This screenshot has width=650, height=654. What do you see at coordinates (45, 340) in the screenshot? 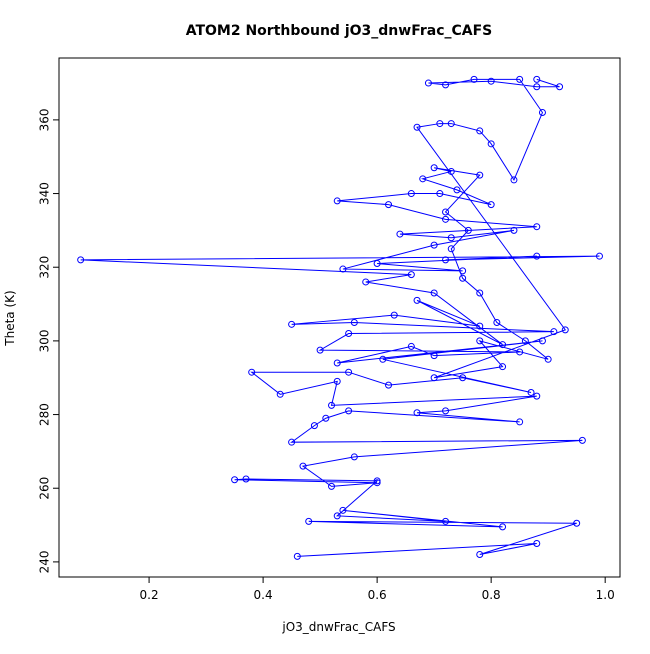
I see `y-tick-label: 300` at bounding box center [45, 340].